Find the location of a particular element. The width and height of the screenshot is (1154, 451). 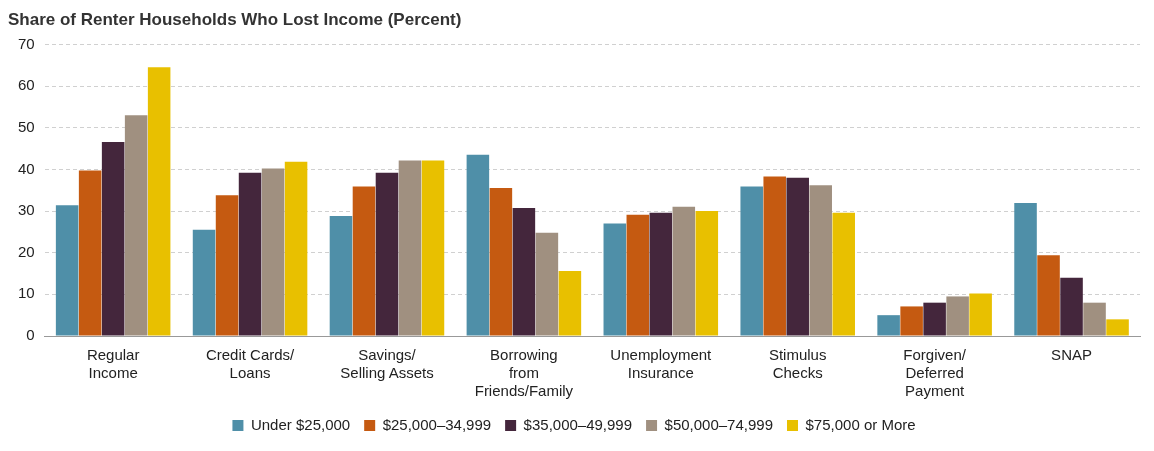

y-tick-label: 50 is located at coordinates (26, 126).